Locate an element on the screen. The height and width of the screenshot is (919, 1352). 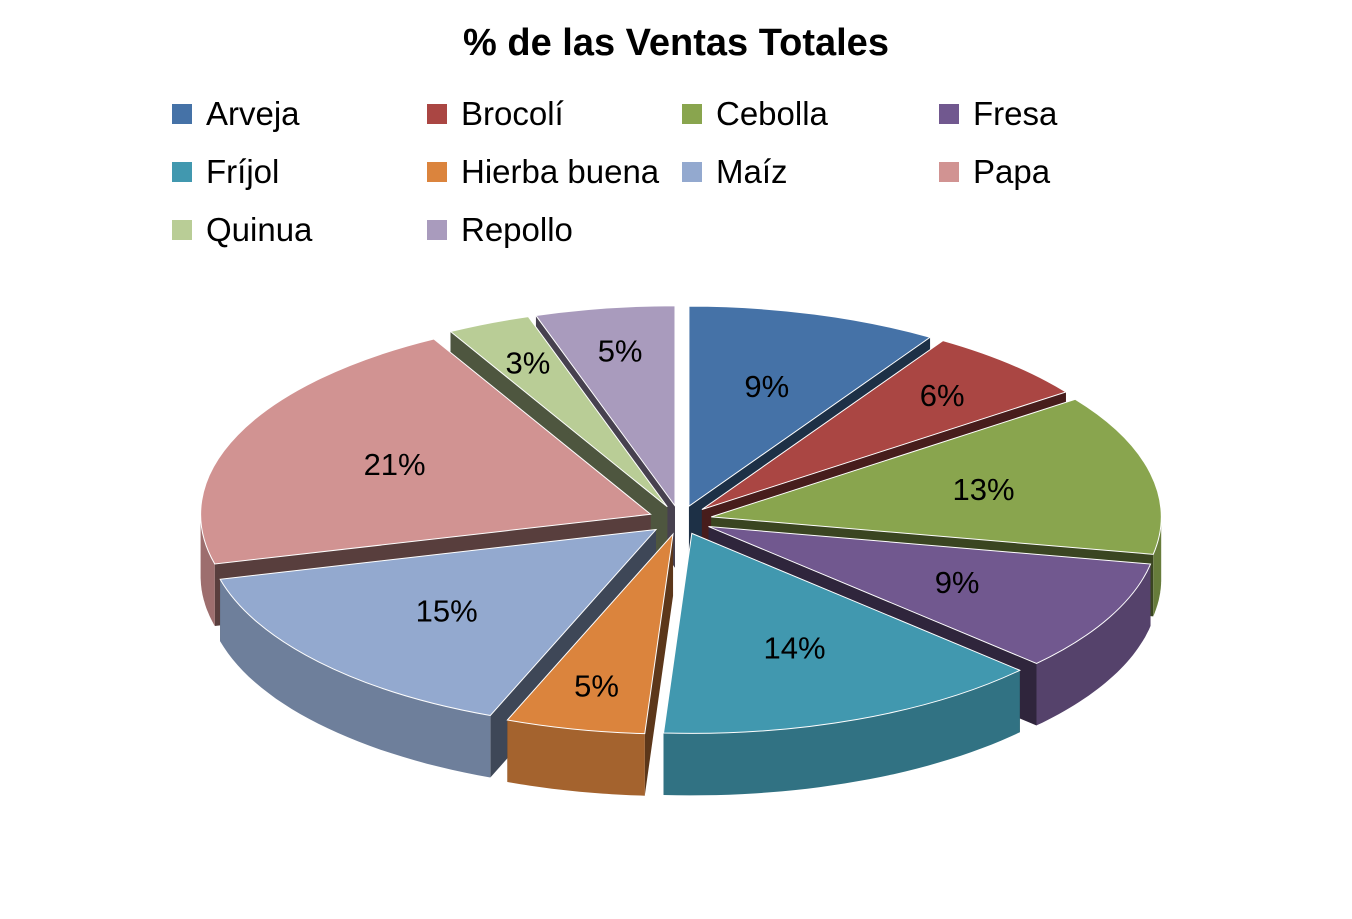
legend-item: Brocolí is located at coordinates (495, 114).